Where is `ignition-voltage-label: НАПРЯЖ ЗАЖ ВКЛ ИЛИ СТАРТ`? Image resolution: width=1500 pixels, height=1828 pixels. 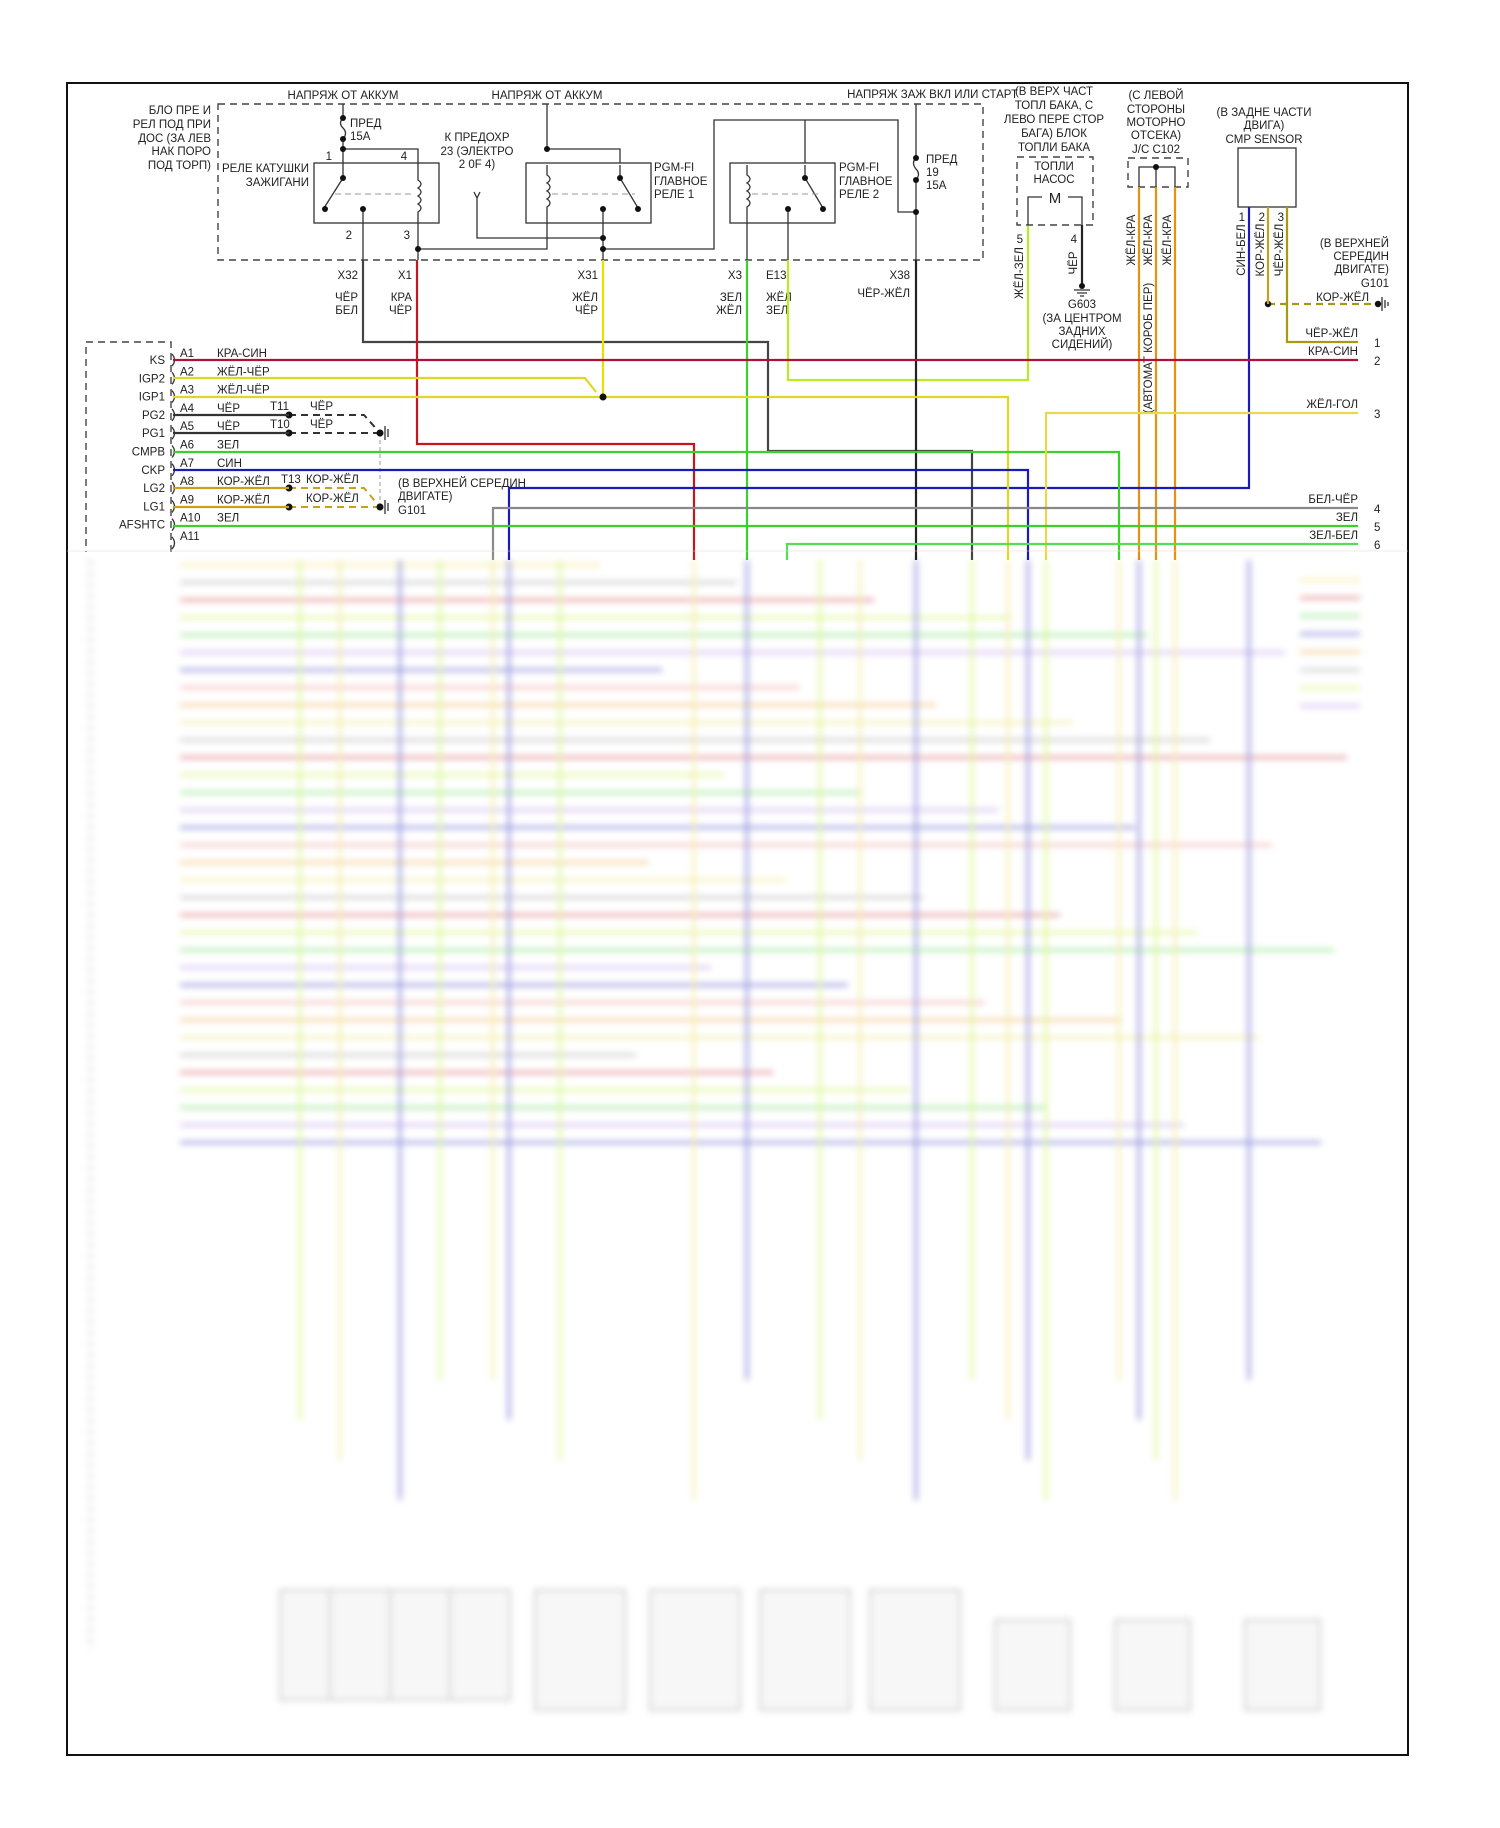
ignition-voltage-label: НАПРЯЖ ЗАЖ ВКЛ ИЛИ СТАРТ is located at coordinates (932, 95).